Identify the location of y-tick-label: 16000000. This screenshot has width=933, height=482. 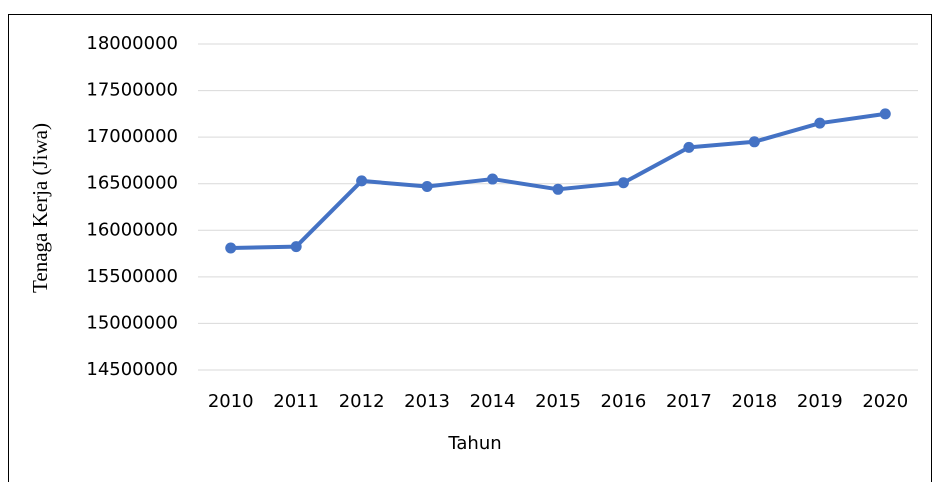
(132, 229).